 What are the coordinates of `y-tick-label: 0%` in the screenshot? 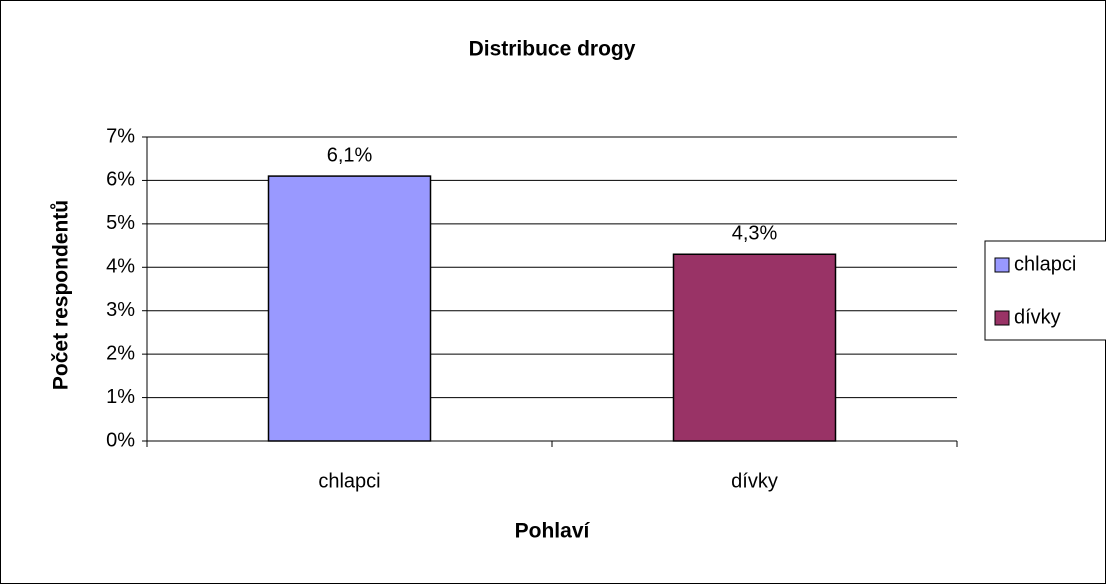 It's located at (120, 440).